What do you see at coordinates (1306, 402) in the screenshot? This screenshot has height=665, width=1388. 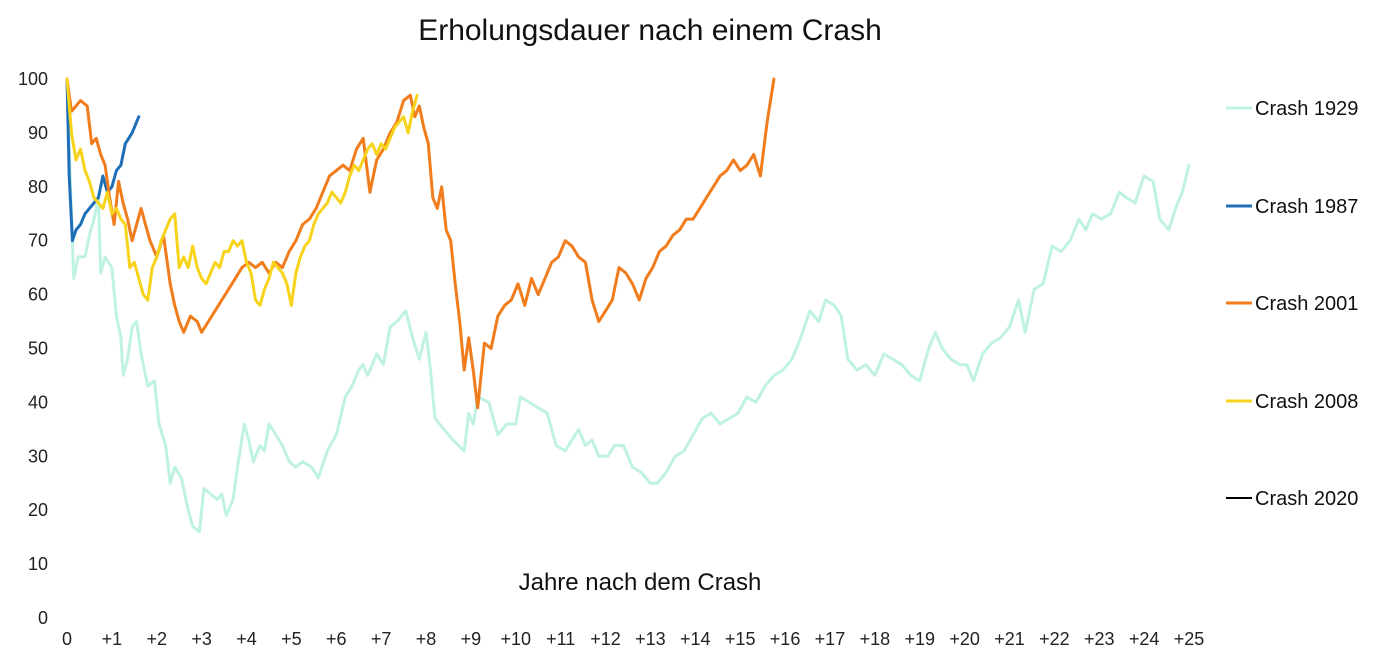 I see `legend-label: Crash 2008` at bounding box center [1306, 402].